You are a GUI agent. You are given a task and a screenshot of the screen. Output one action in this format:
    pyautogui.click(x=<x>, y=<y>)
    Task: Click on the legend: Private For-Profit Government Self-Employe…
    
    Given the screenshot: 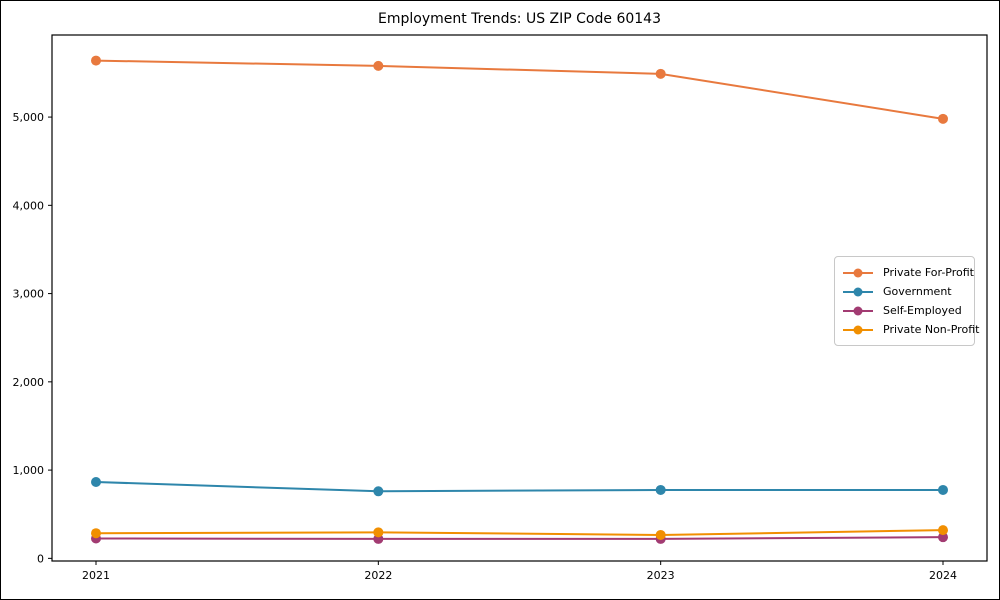 What is the action you would take?
    pyautogui.click(x=906, y=301)
    